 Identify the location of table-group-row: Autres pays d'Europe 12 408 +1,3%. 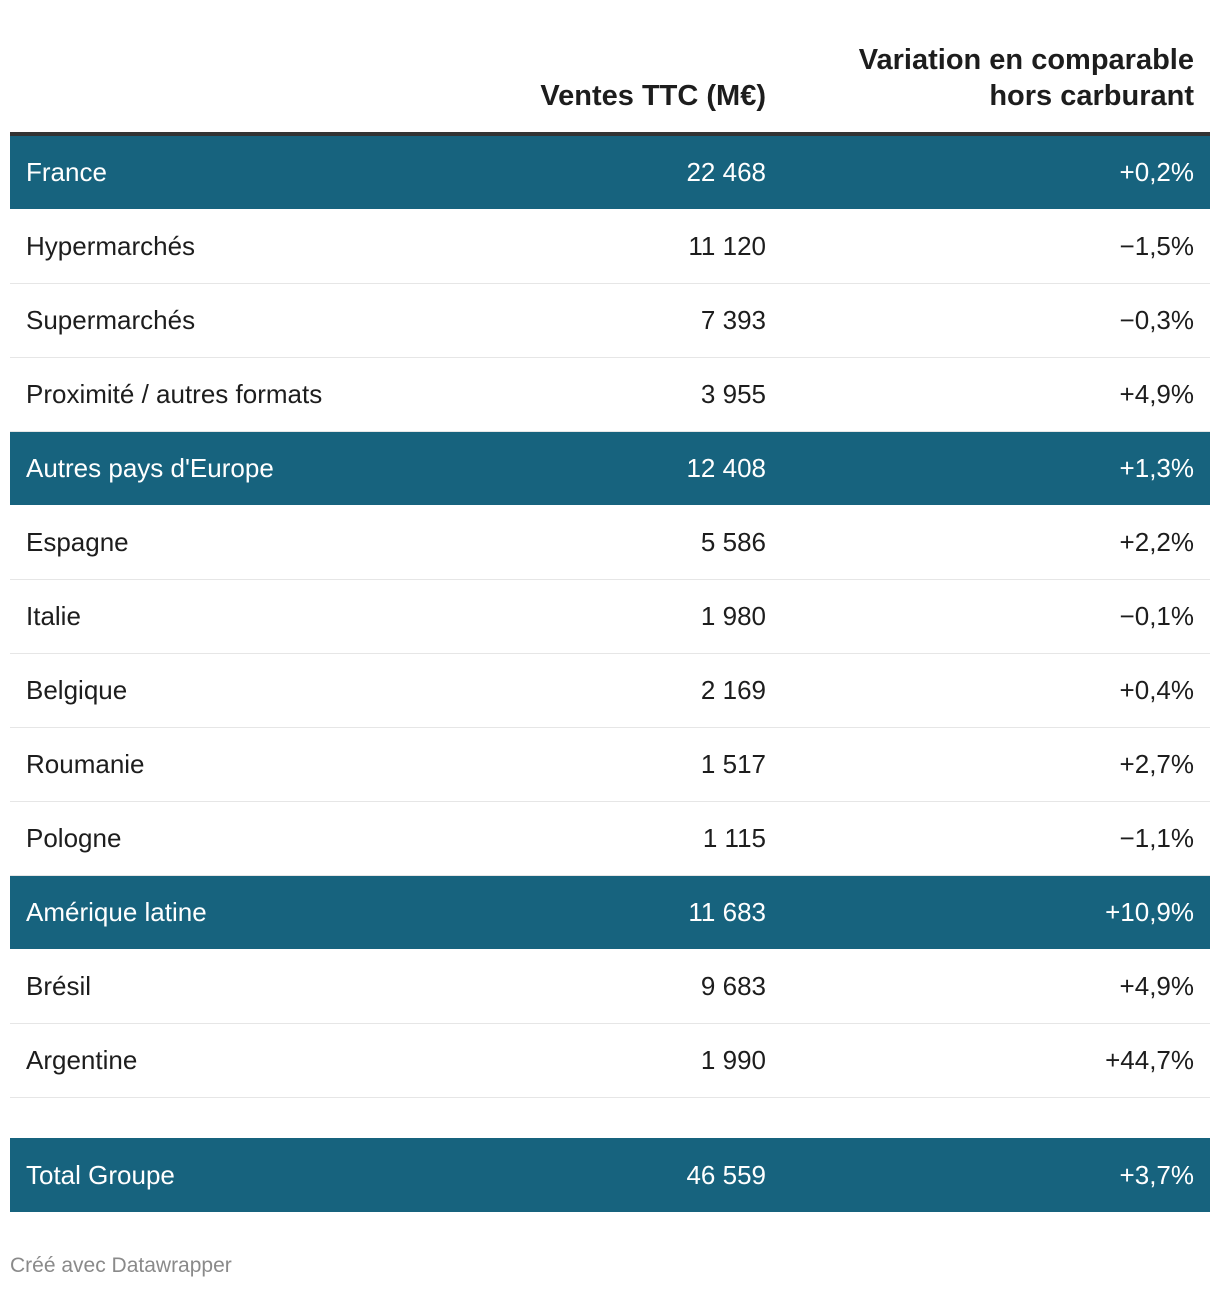
(610, 469).